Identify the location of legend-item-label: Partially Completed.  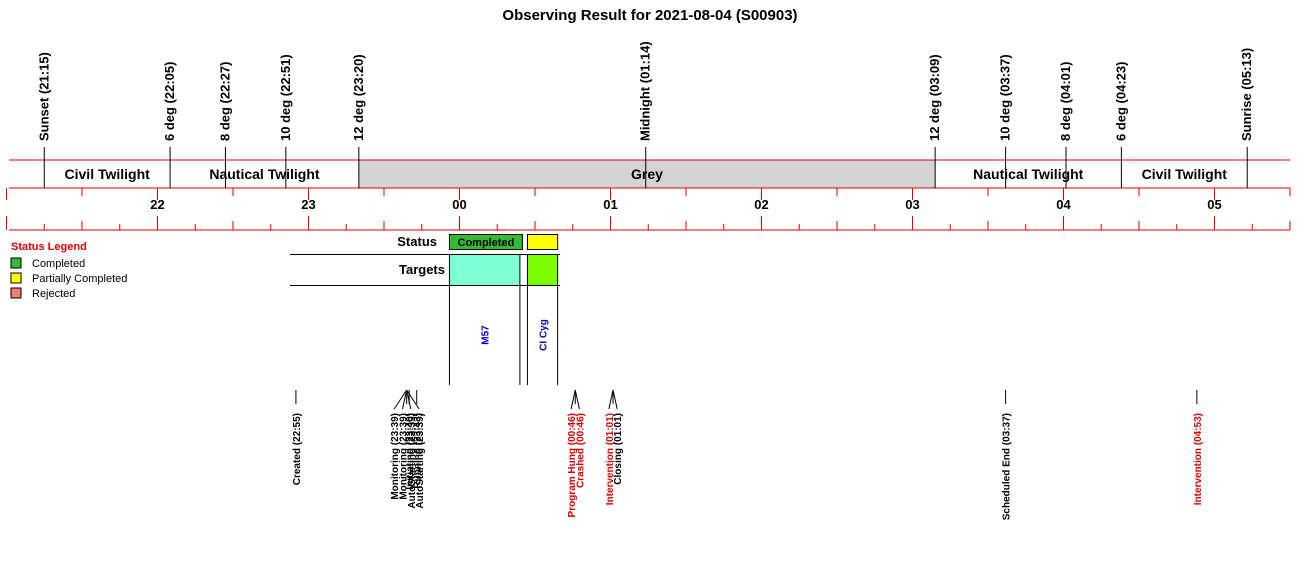
(79, 279).